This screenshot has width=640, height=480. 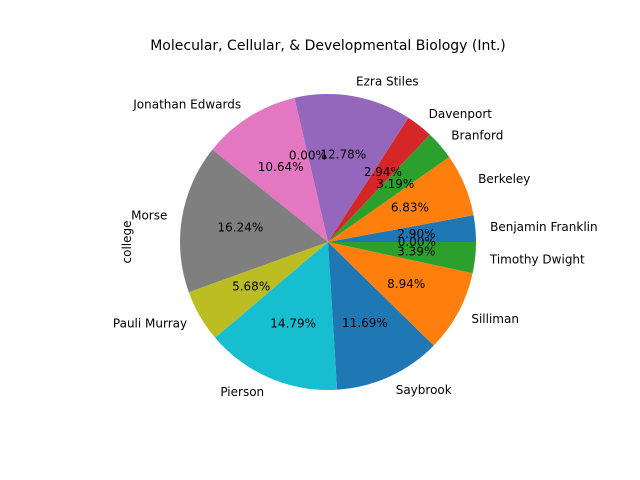 I want to click on slice-label-ezra-stiles: Ezra Stiles, so click(x=387, y=82).